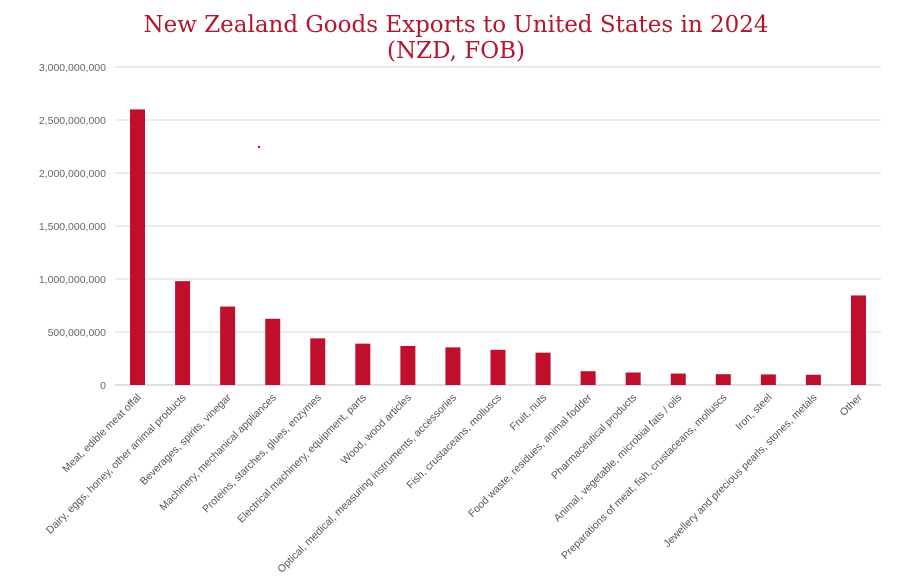 Image resolution: width=902 pixels, height=587 pixels. Describe the element at coordinates (72, 174) in the screenshot. I see `y-tick-label: 2,000,000,000` at that location.